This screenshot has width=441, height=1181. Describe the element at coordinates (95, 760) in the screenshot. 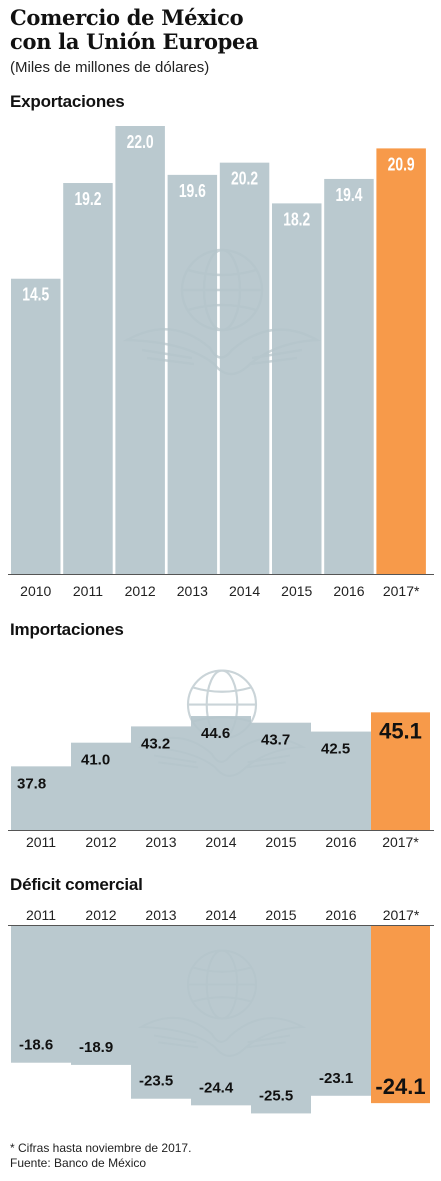

I see `import-value-label: 41.0` at that location.